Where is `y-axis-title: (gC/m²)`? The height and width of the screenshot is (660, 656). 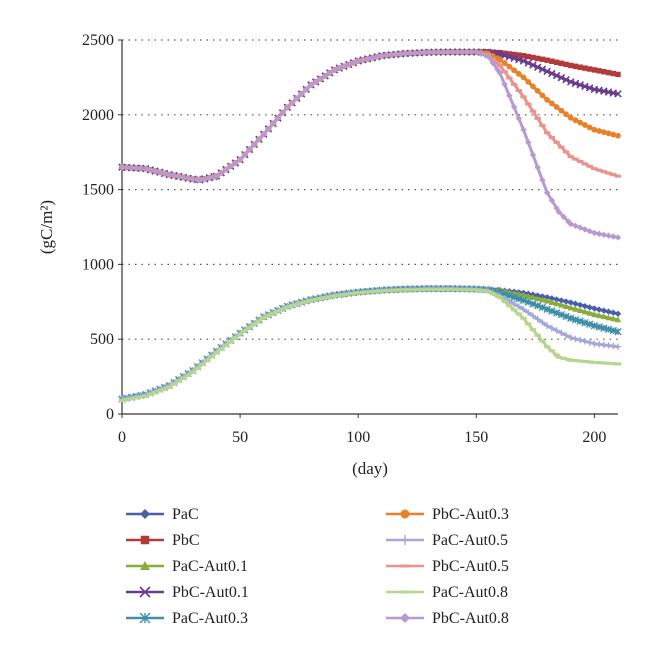 y-axis-title: (gC/m²) is located at coordinates (46, 227).